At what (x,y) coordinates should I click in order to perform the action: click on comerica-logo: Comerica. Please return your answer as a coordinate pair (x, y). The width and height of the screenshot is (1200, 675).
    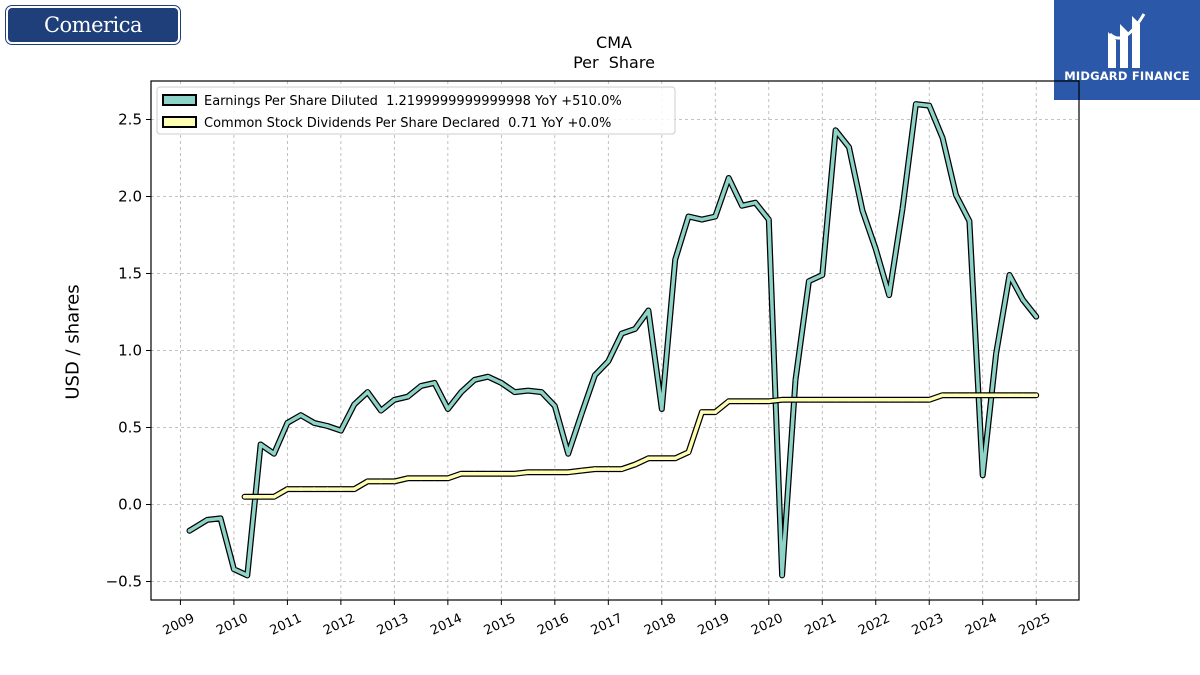
    Looking at the image, I should click on (93, 25).